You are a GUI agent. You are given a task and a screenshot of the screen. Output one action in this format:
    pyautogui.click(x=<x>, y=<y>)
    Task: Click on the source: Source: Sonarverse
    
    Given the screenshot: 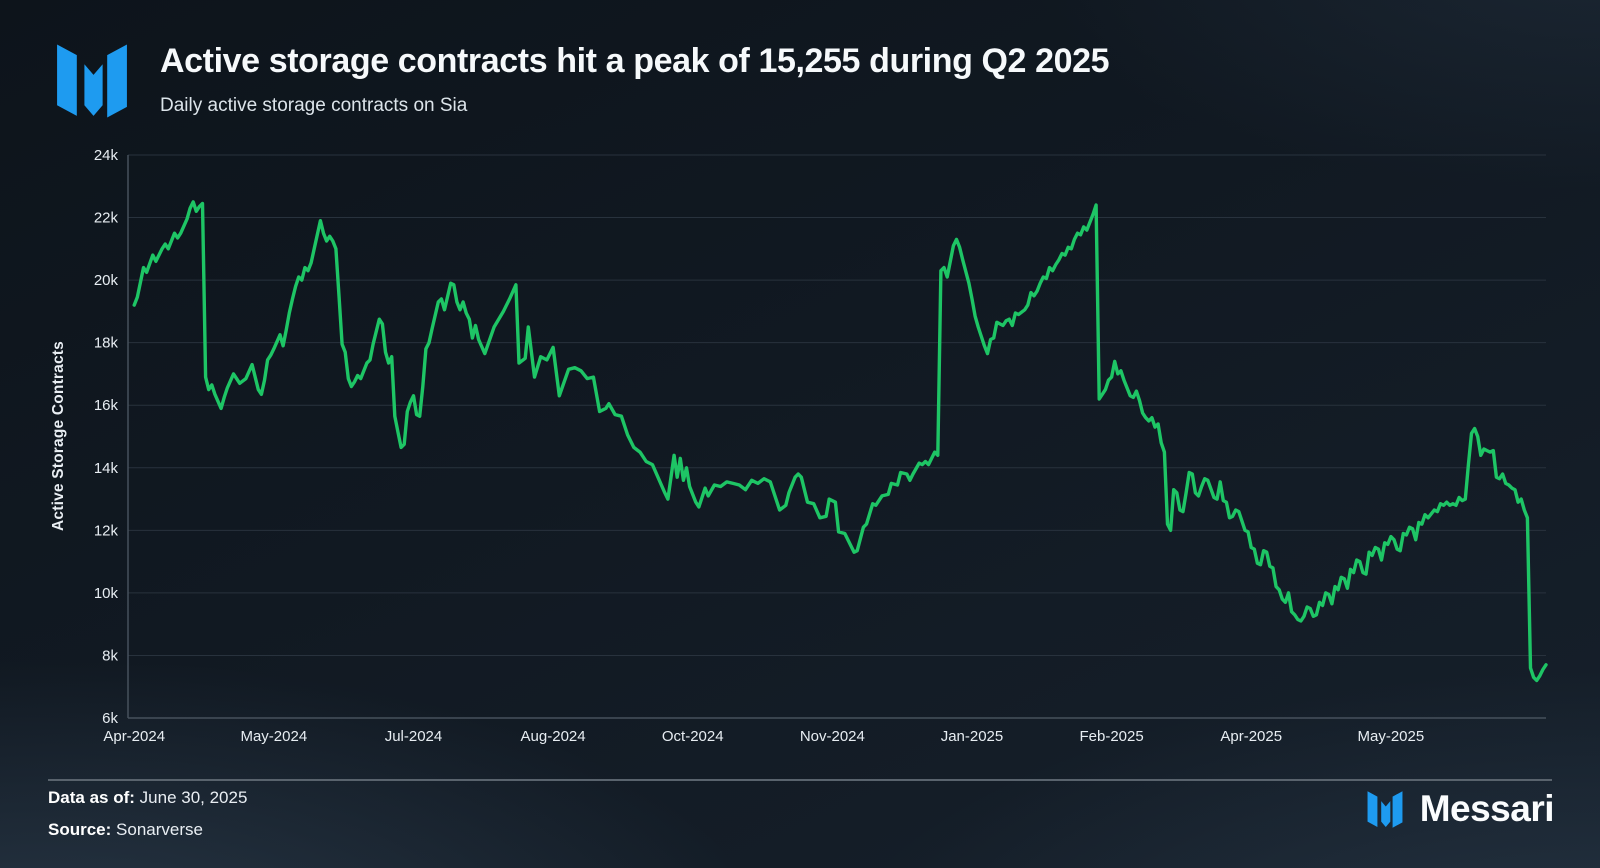 What is the action you would take?
    pyautogui.click(x=125, y=830)
    